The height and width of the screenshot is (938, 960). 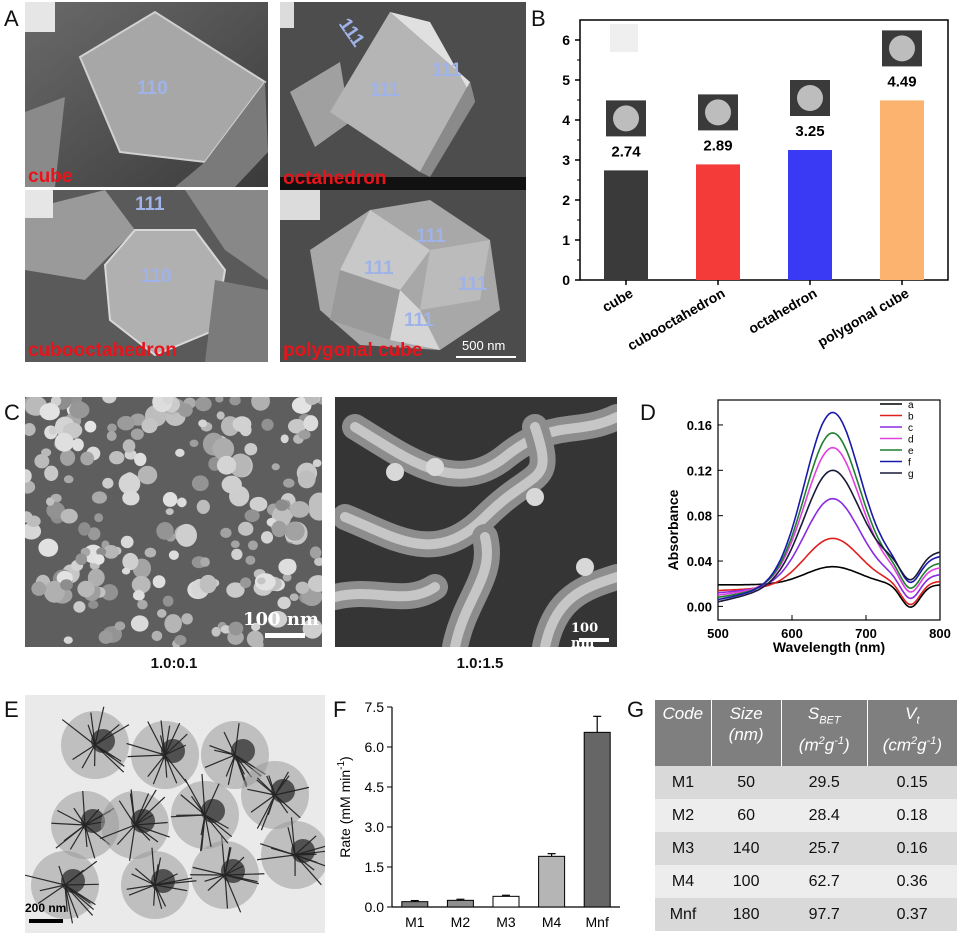 I want to click on legend-label: e, so click(x=911, y=451).